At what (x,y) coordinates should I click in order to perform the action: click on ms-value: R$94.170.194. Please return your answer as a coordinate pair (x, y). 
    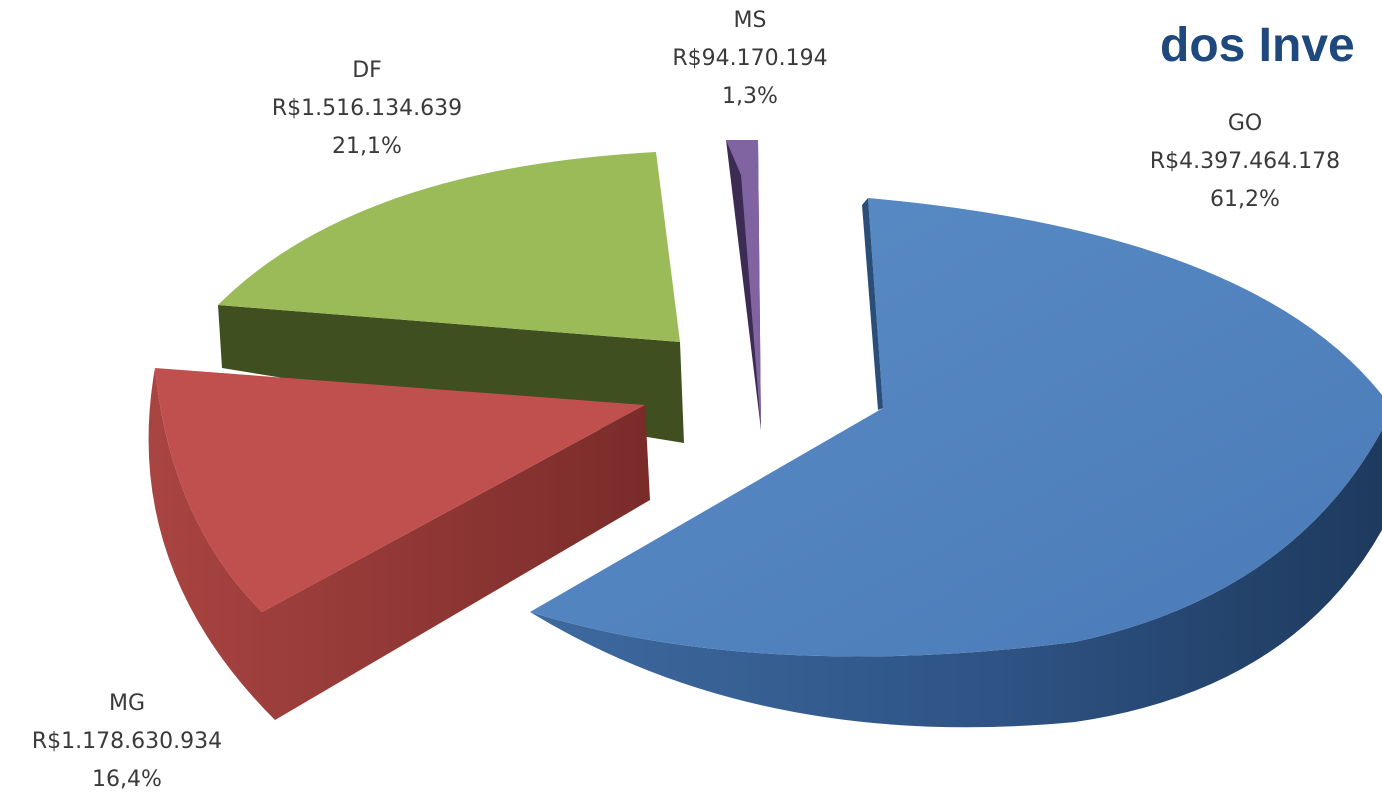
    Looking at the image, I should click on (750, 58).